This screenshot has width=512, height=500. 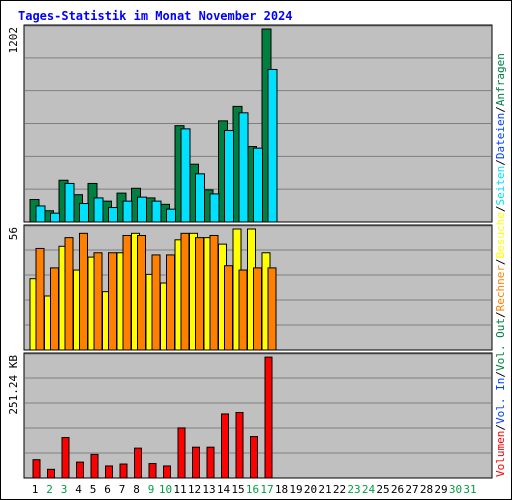 What do you see at coordinates (500, 136) in the screenshot?
I see `legend-item-dateien: Dateien` at bounding box center [500, 136].